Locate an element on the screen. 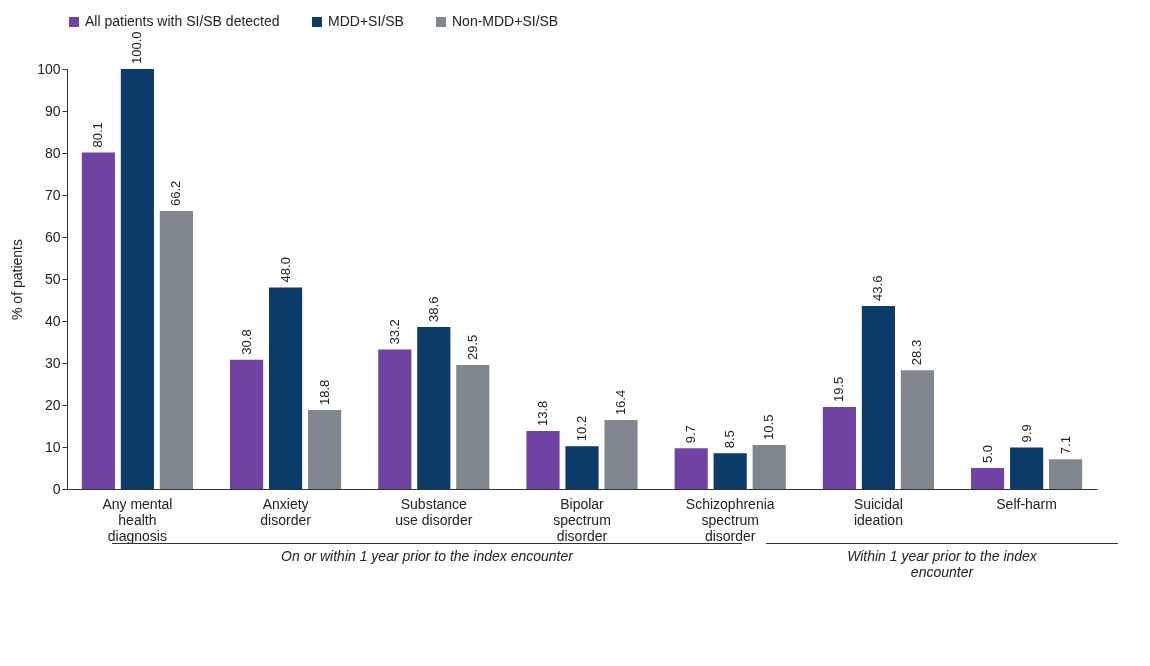  text: Within 1 year prior to the index encounter is located at coordinates (942, 561).